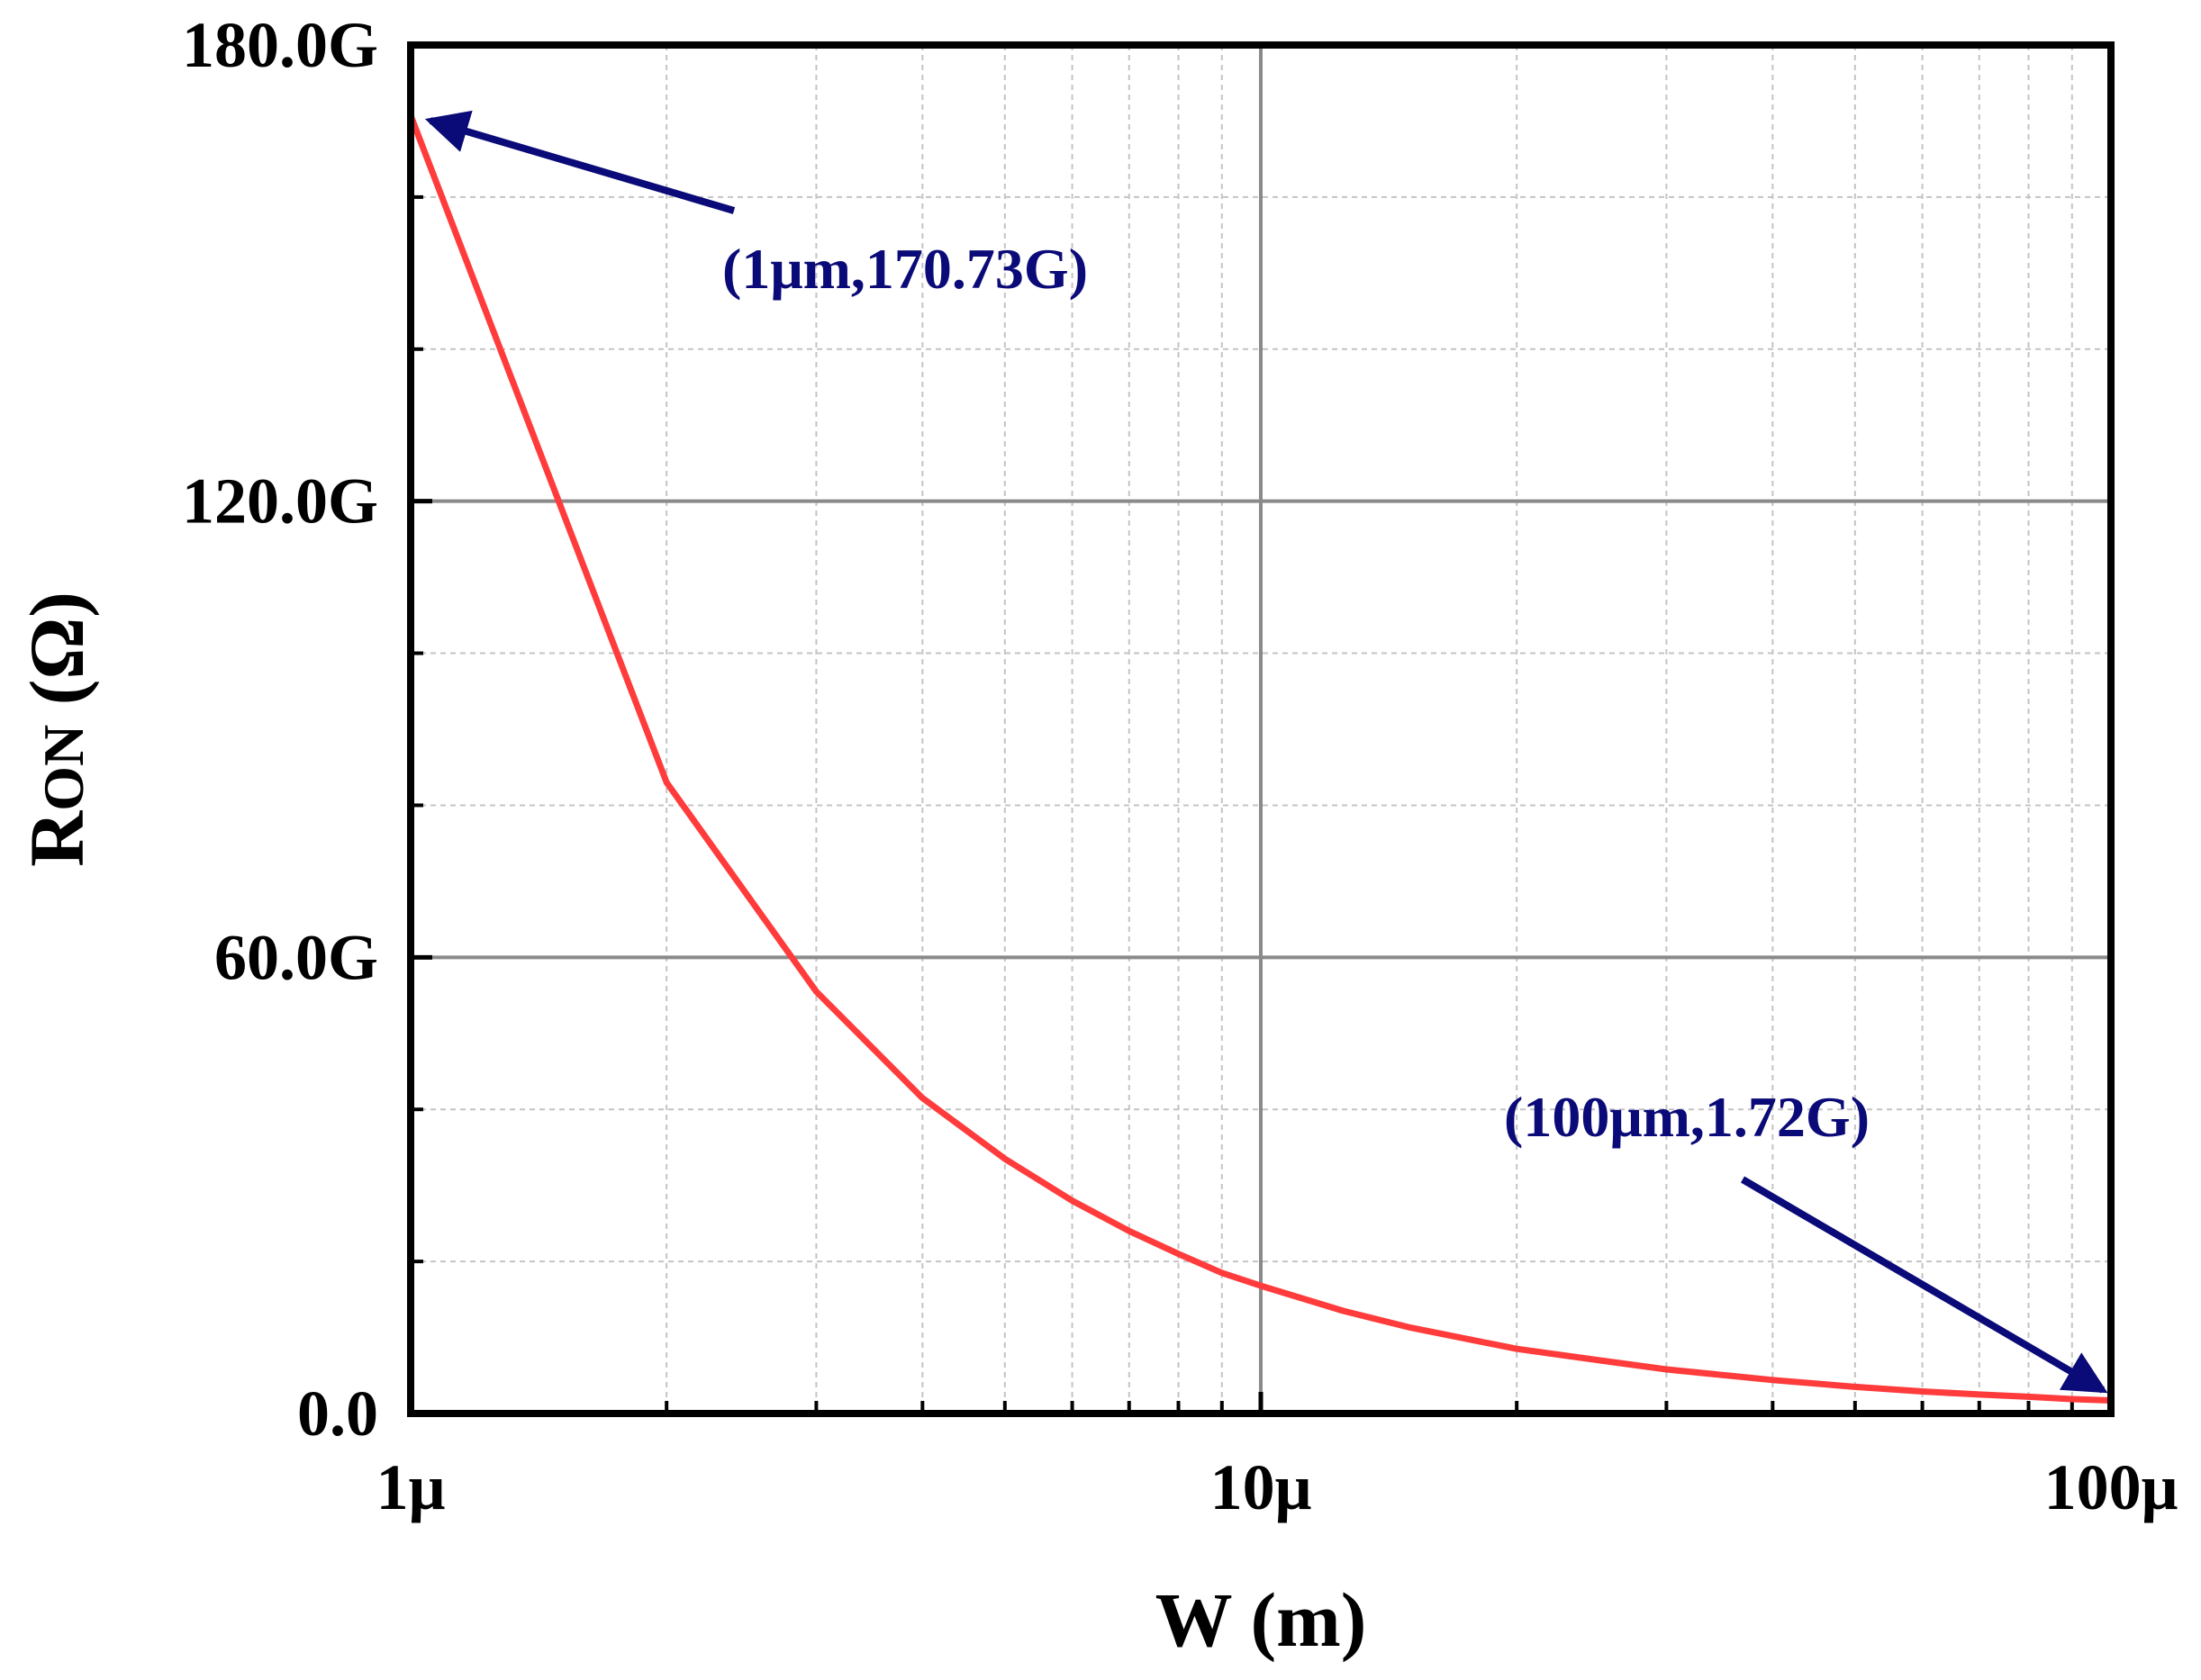 Image resolution: width=2201 pixels, height=1680 pixels. What do you see at coordinates (411, 1487) in the screenshot?
I see `x-tick-label: 1μ` at bounding box center [411, 1487].